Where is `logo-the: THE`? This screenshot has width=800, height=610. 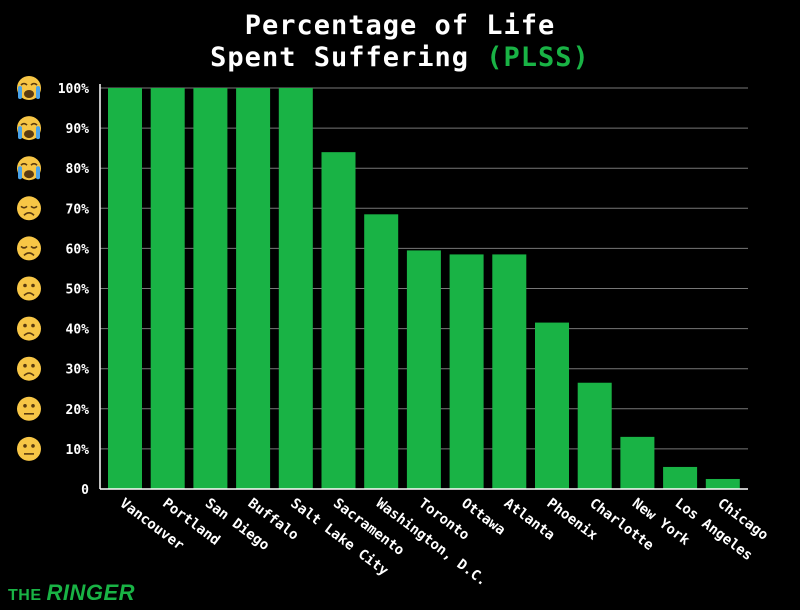
logo-the: THE is located at coordinates (25, 595).